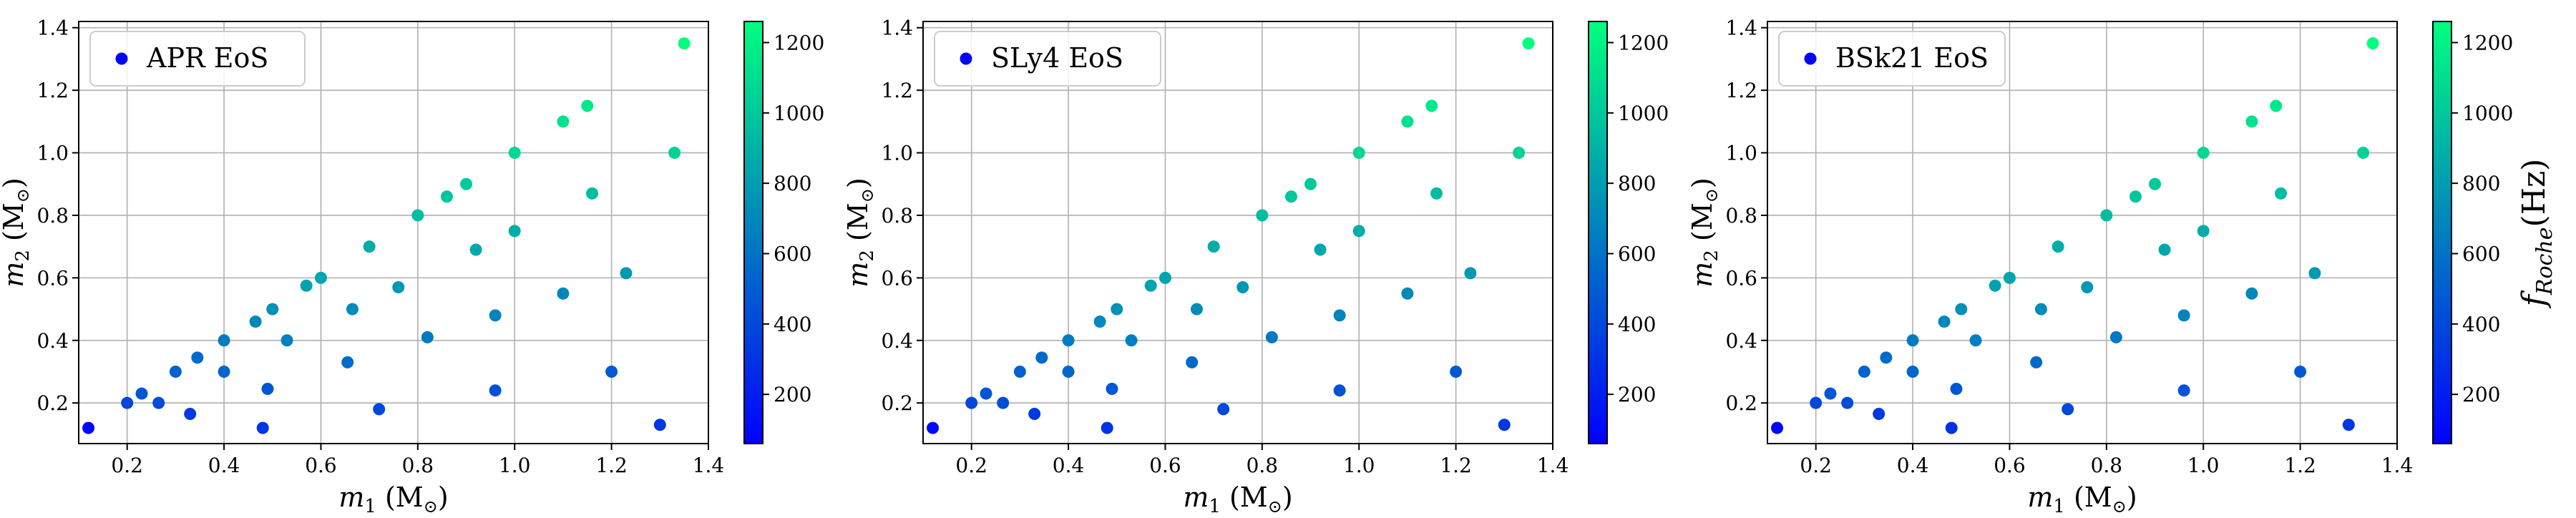 The height and width of the screenshot is (518, 2576). What do you see at coordinates (2397, 466) in the screenshot?
I see `x-tick-label: 1.4` at bounding box center [2397, 466].